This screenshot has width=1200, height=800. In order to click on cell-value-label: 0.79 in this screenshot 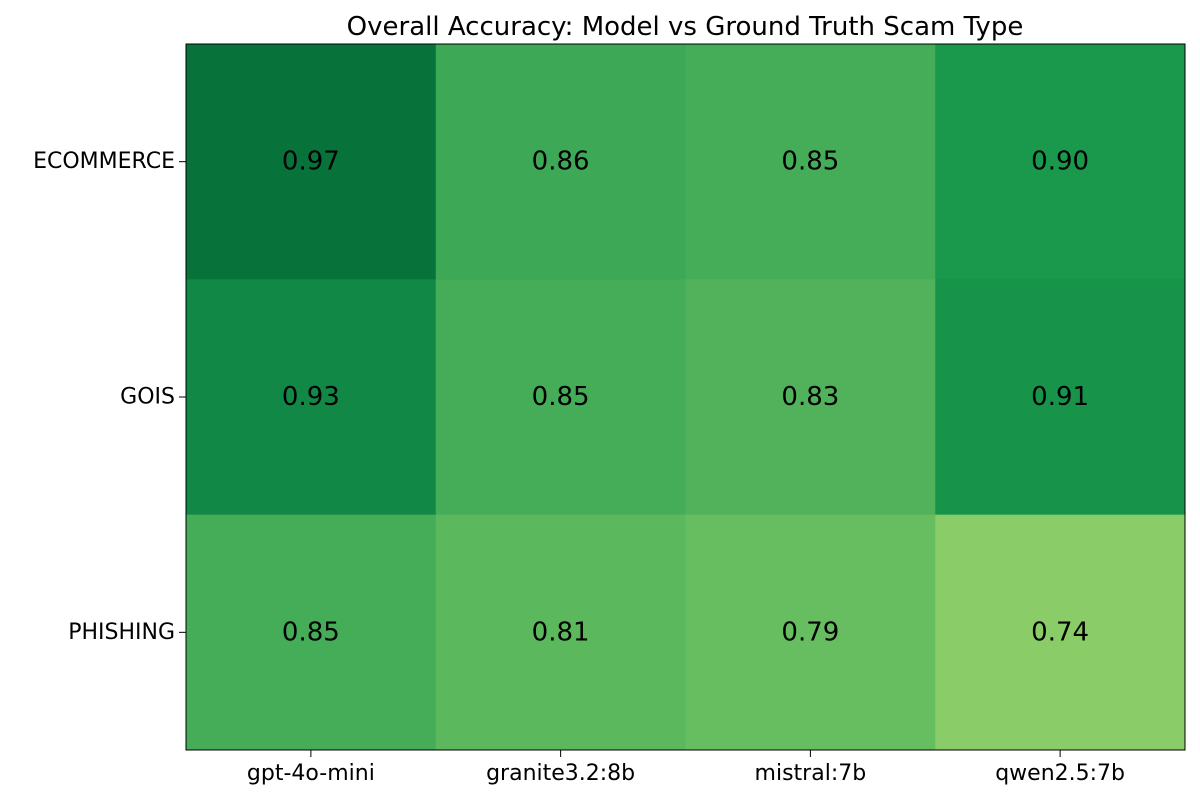, I will do `click(810, 632)`.